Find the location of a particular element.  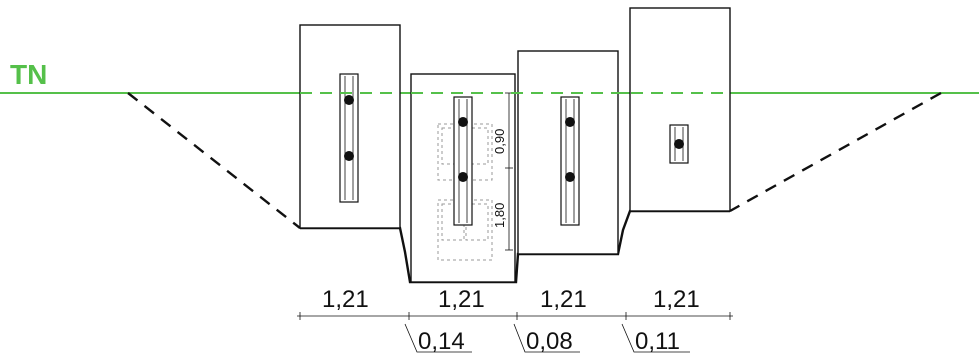

width-label-3: 1,21 is located at coordinates (563, 299).